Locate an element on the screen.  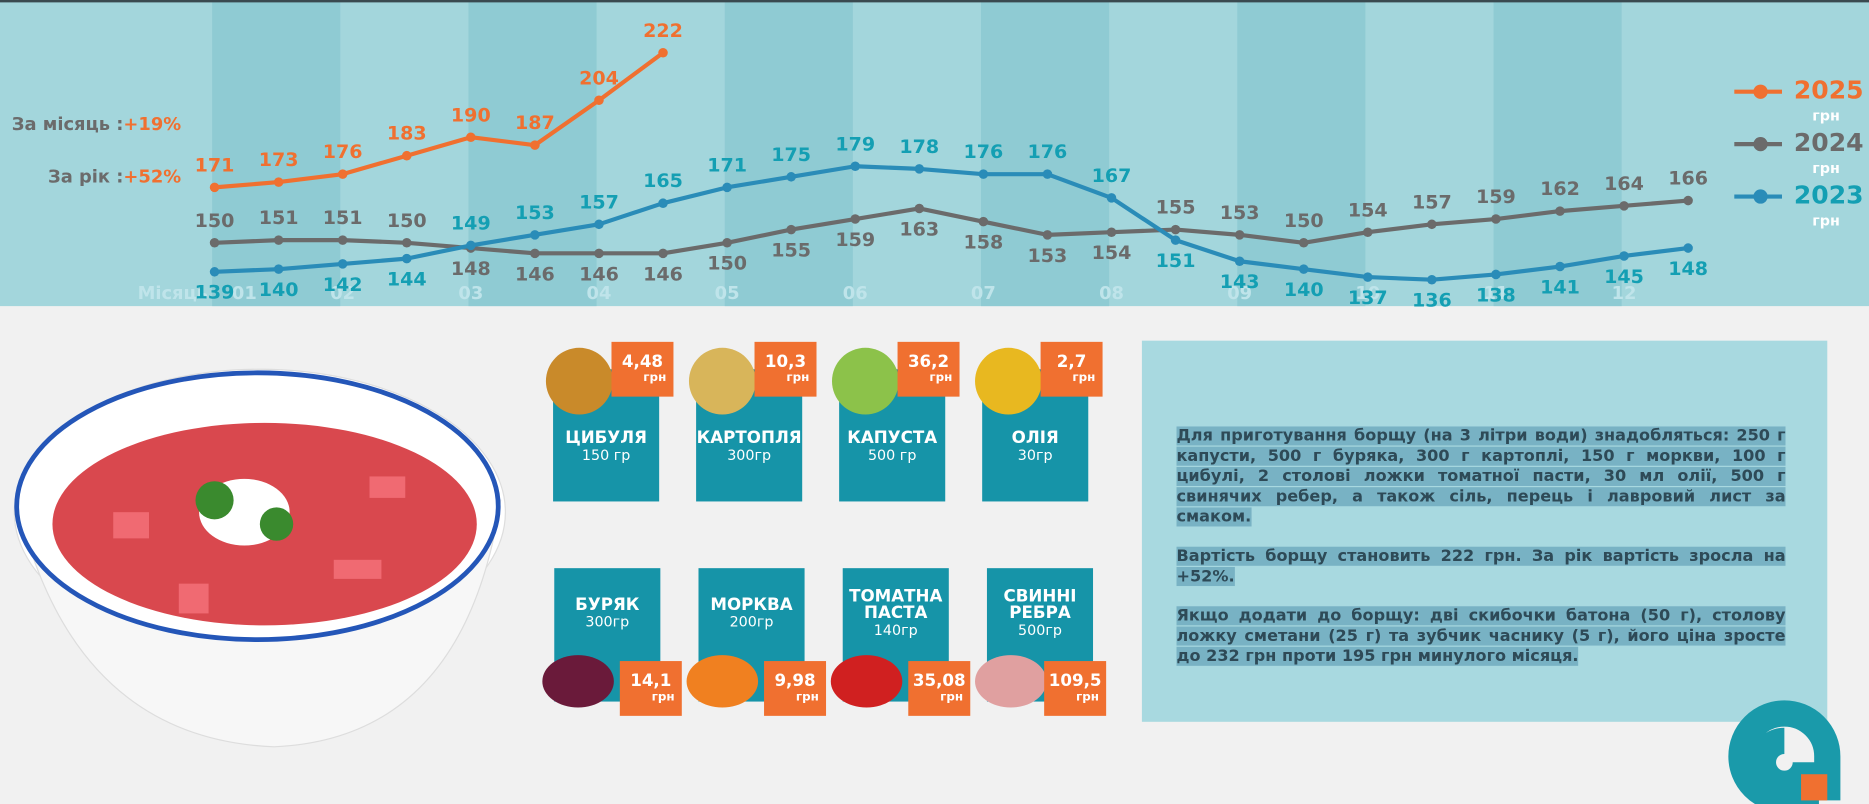
data-label: 138 is located at coordinates (1496, 295).